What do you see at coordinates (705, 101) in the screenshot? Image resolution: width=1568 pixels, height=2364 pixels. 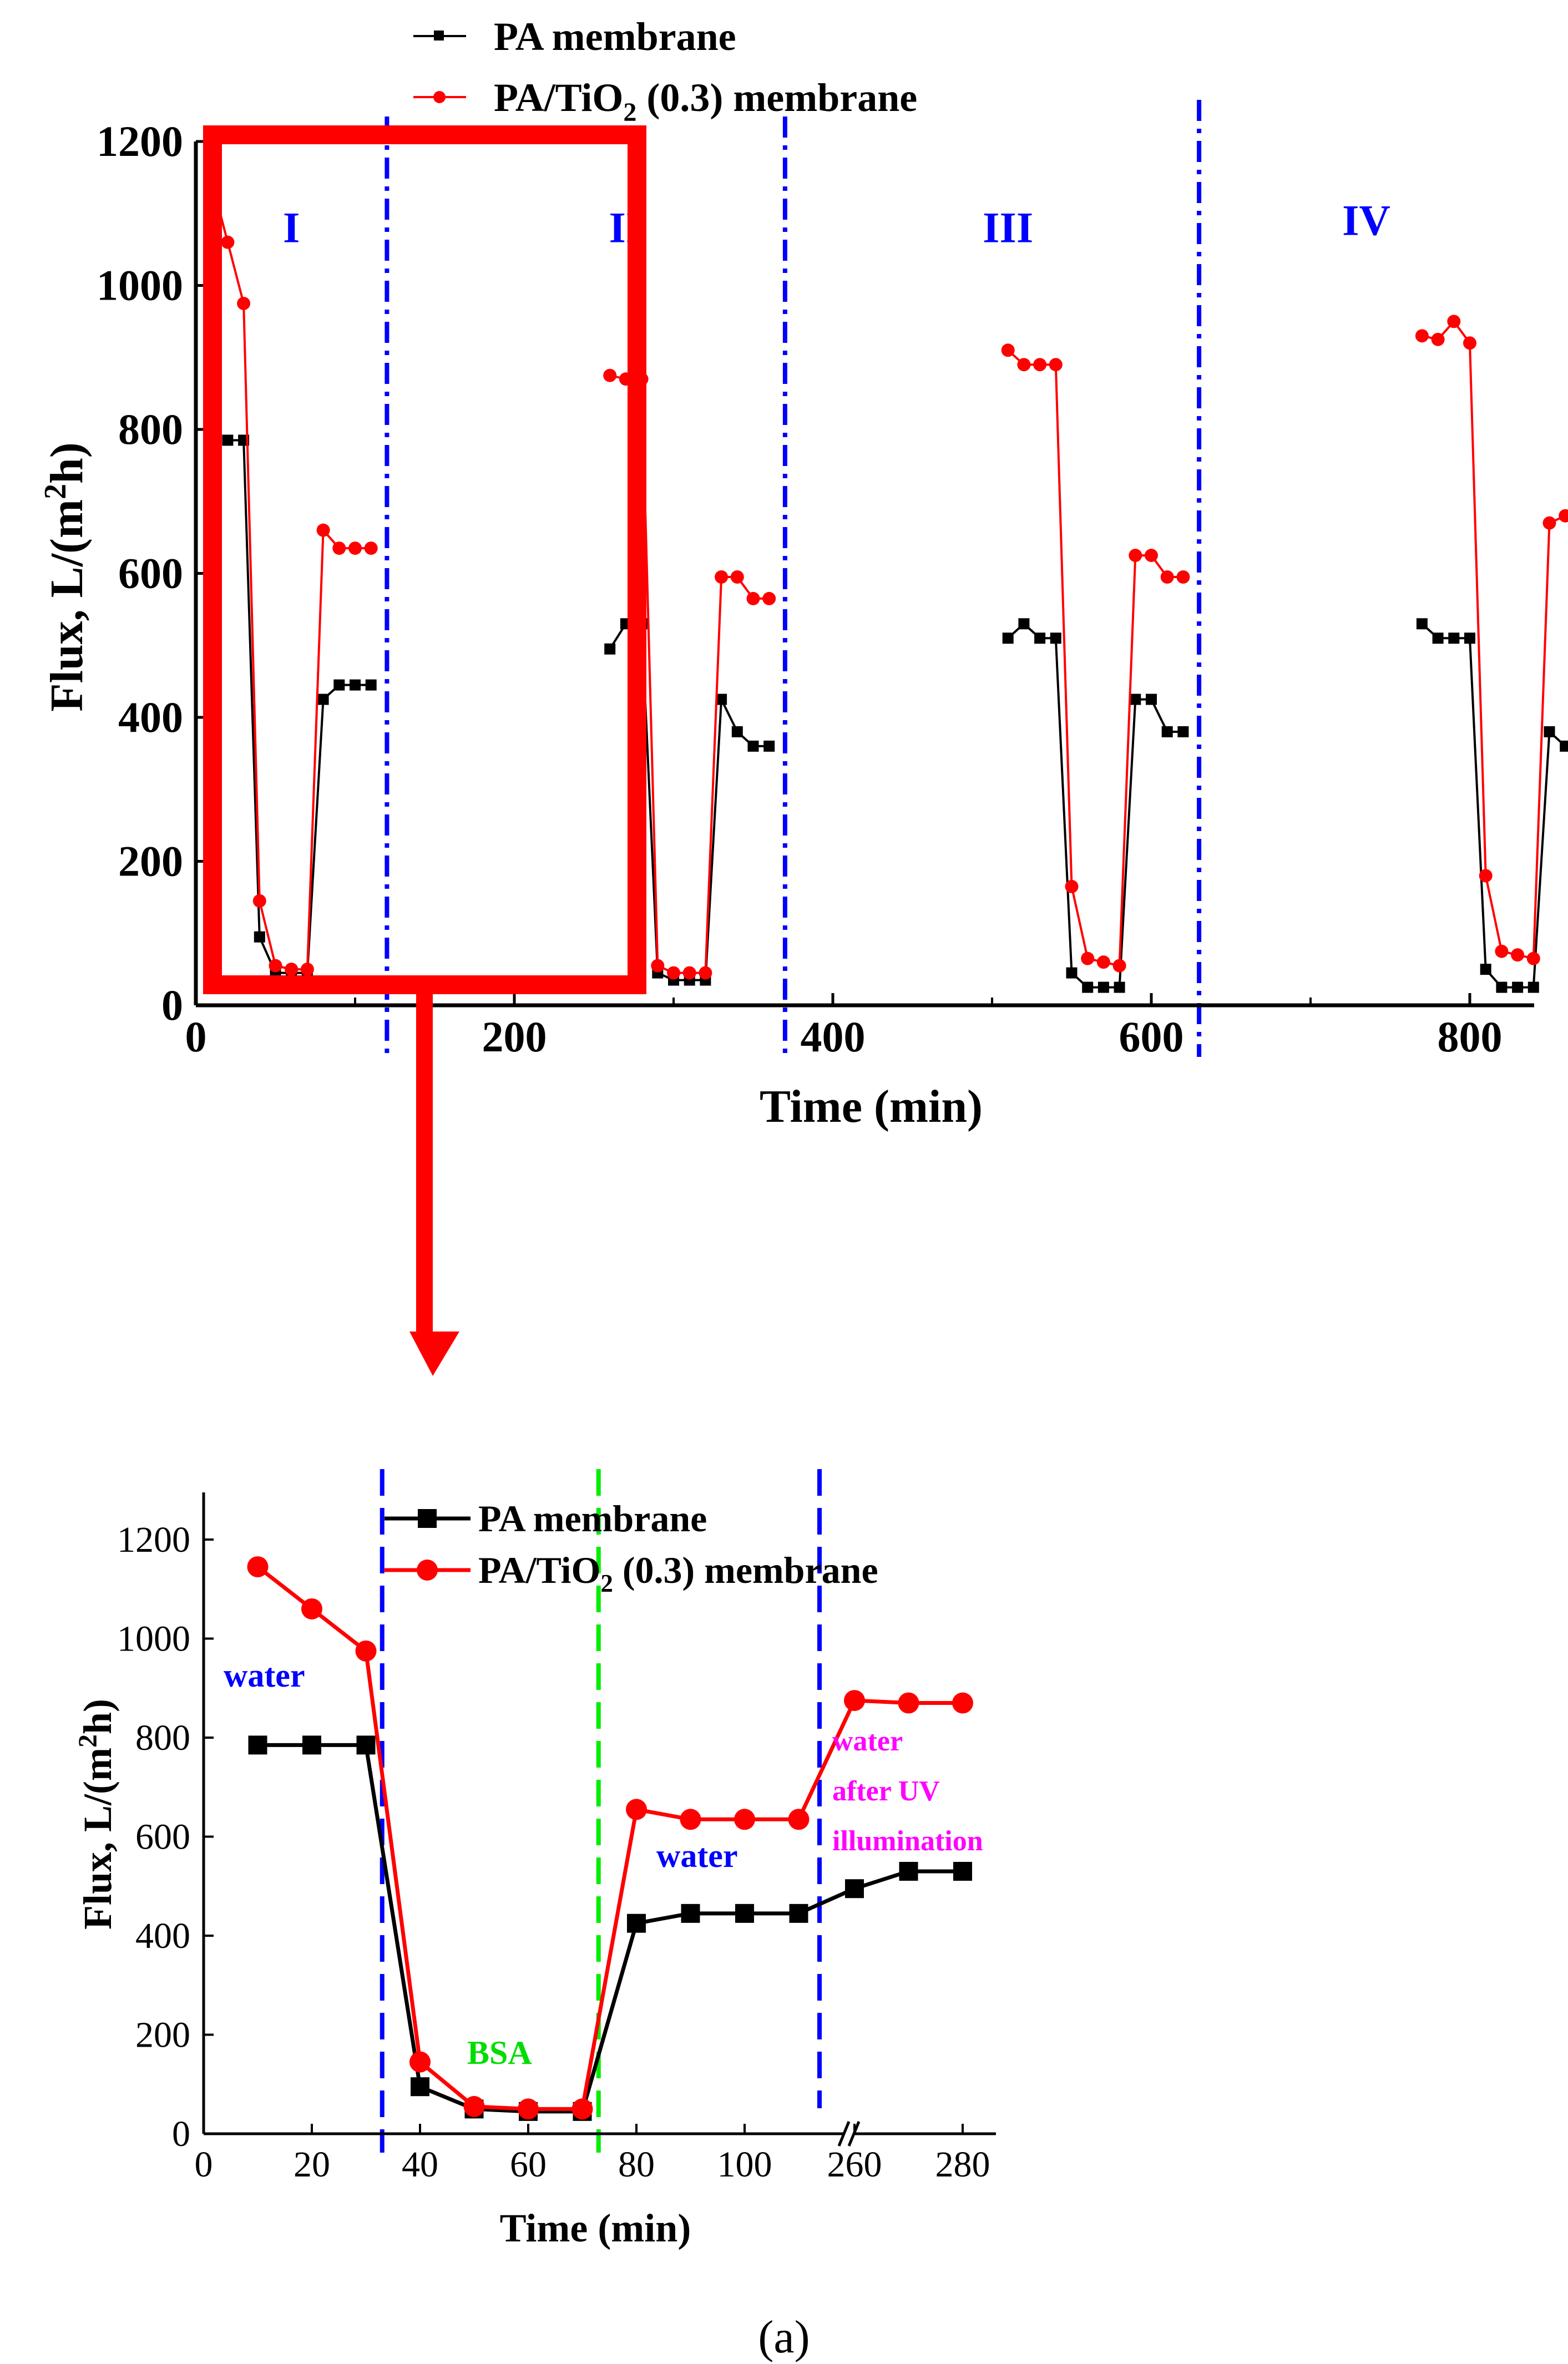 I see `top-legend-tio2-label: PA/TiO2 (0.3) membrane` at bounding box center [705, 101].